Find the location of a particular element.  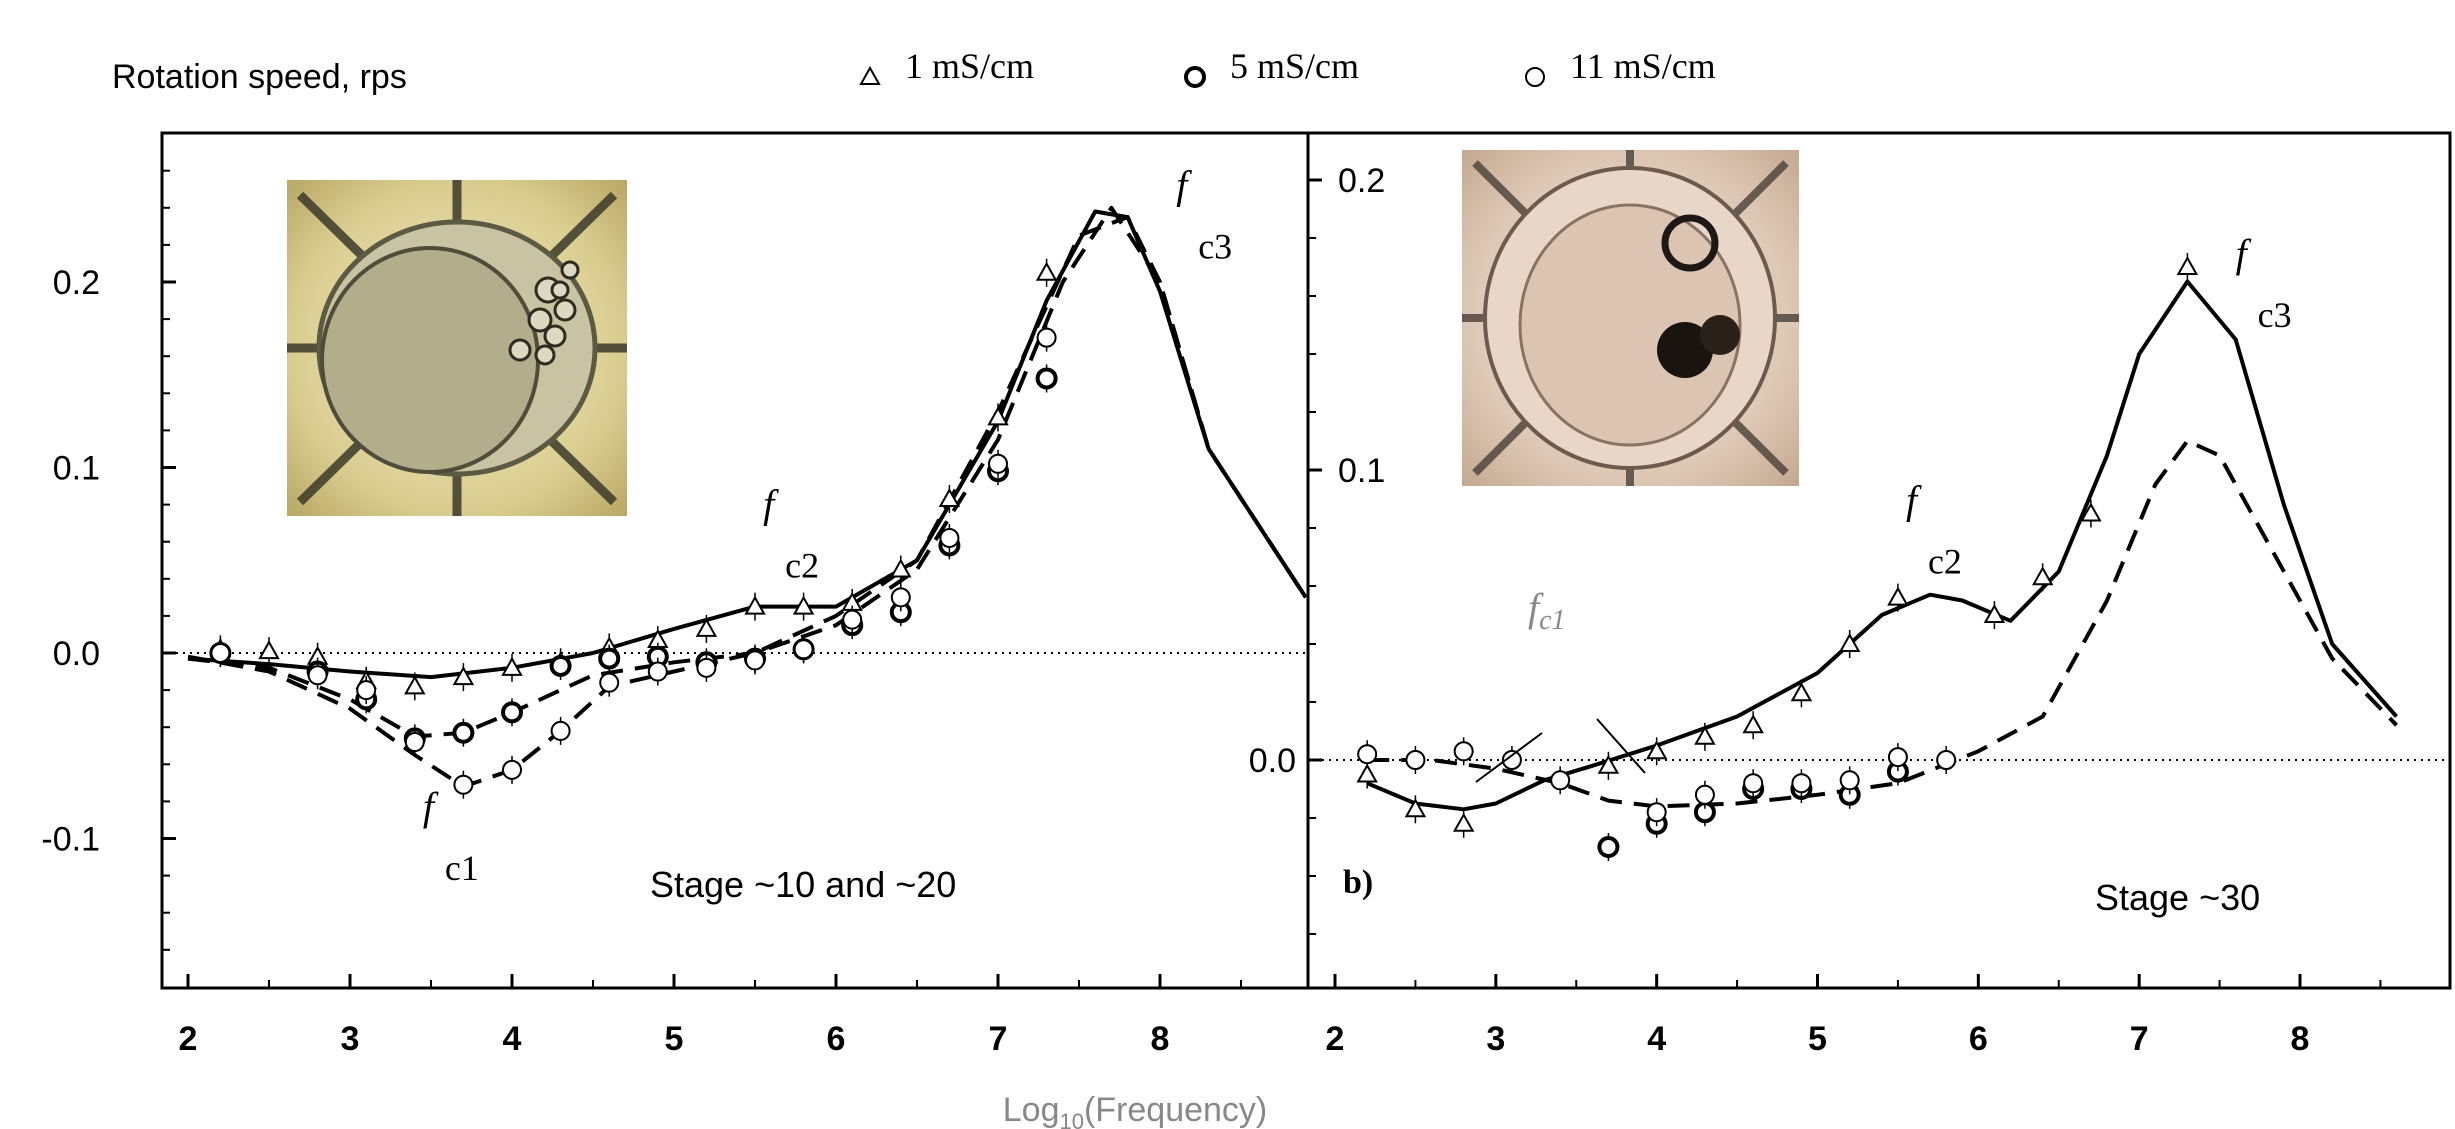

y-axis-label: Rotation speed, rps is located at coordinates (259, 77).